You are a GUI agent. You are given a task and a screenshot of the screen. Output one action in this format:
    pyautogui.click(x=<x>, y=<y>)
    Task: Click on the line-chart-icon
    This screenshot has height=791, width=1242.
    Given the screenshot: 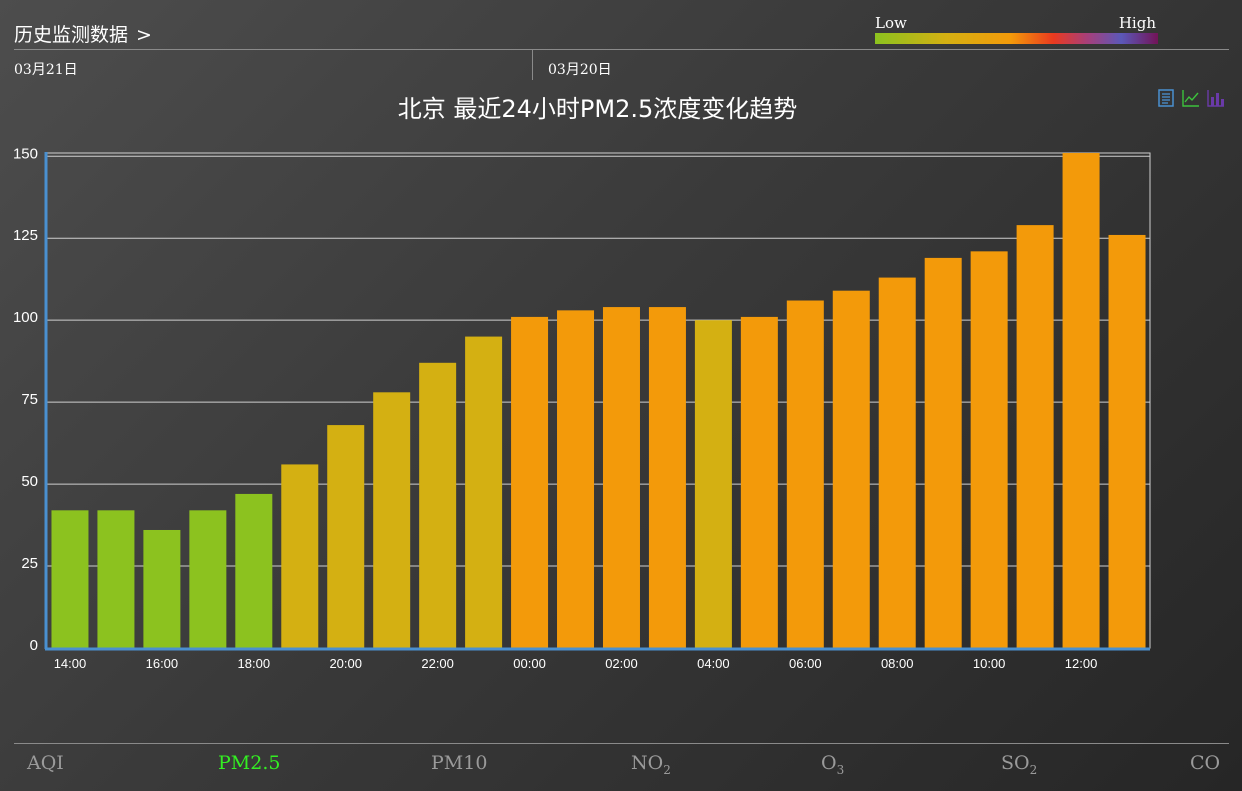 What is the action you would take?
    pyautogui.click(x=1191, y=98)
    